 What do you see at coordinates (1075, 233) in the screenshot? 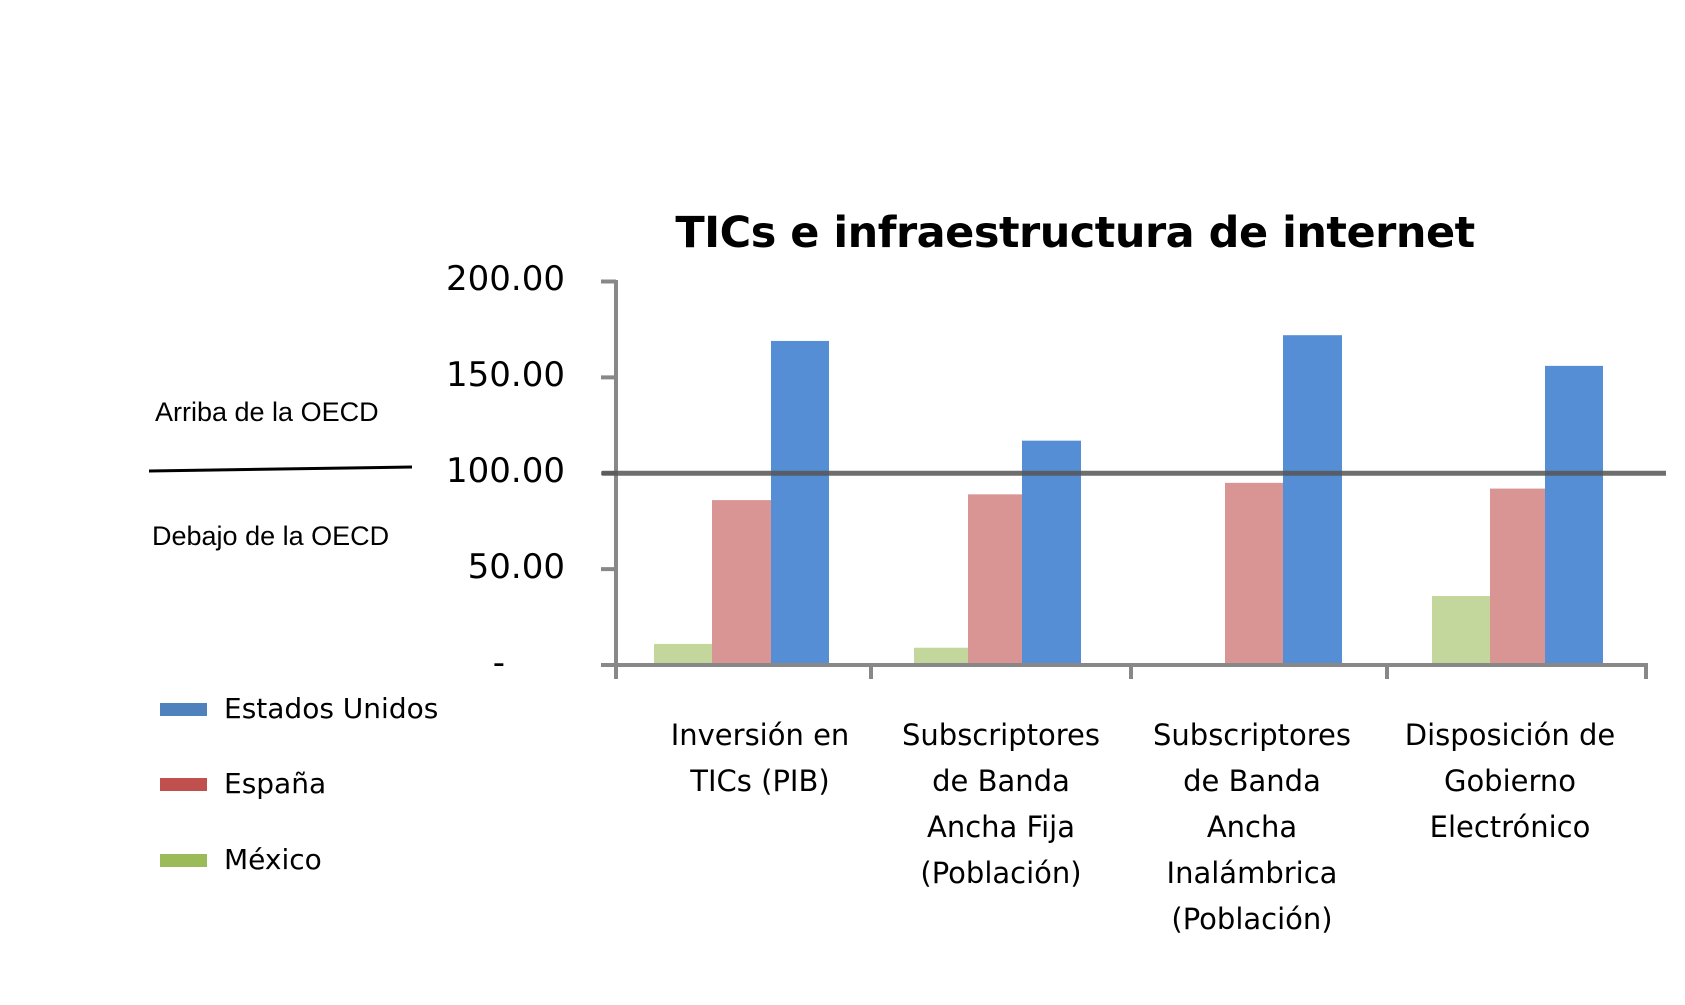
I see `chart-title: TICs e infraestructura de internet` at bounding box center [1075, 233].